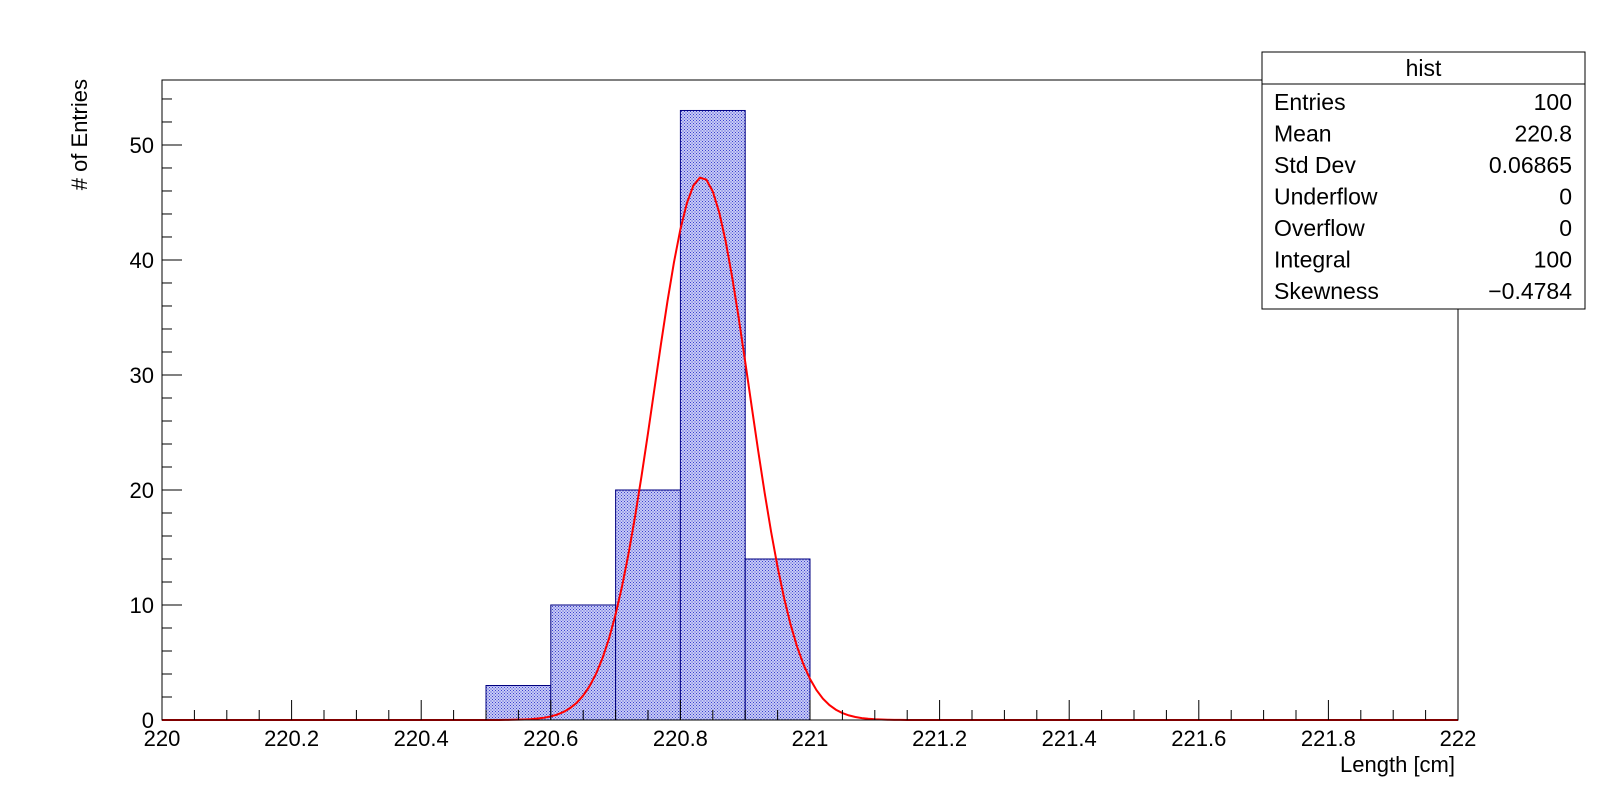 The height and width of the screenshot is (797, 1609). I want to click on stats-label: Std Dev, so click(1315, 165).